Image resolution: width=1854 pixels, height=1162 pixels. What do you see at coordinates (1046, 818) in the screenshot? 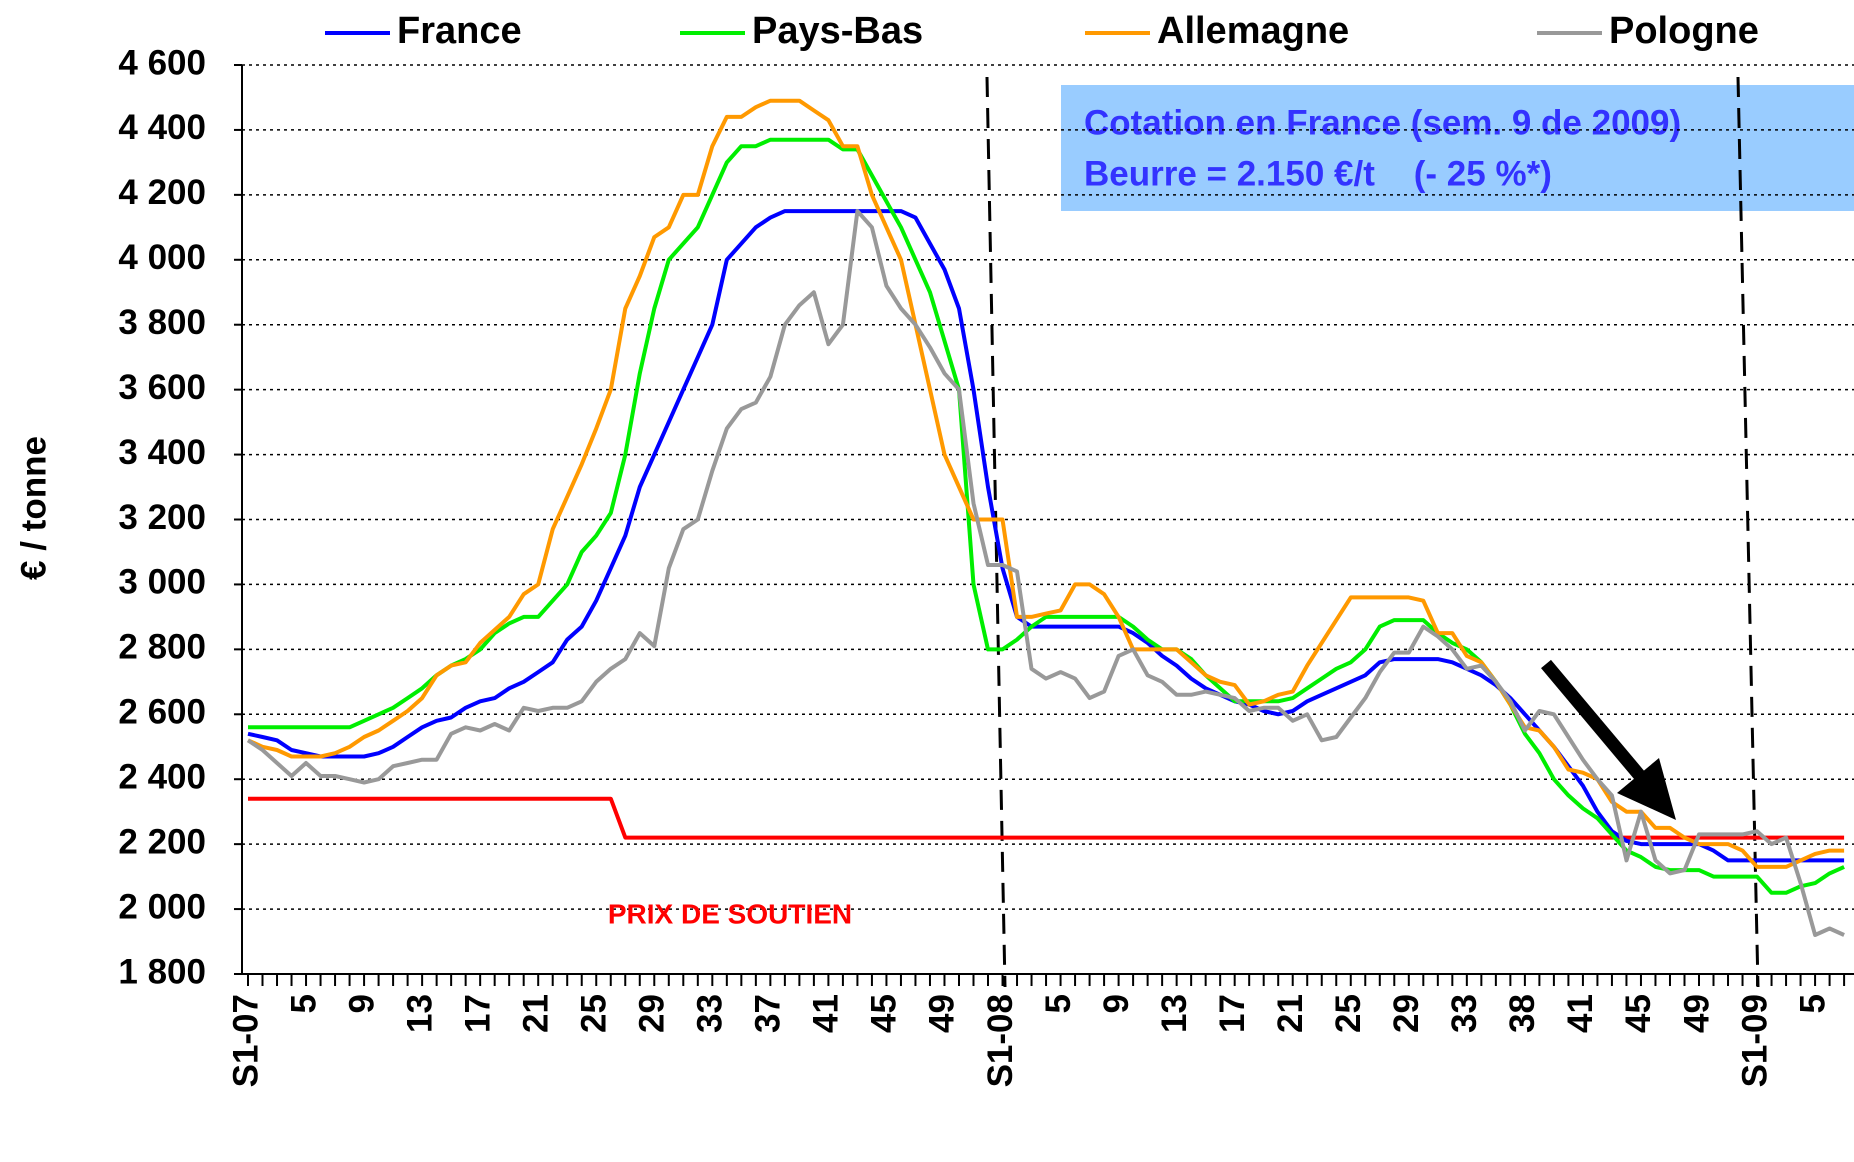
I see `reference-line` at bounding box center [1046, 818].